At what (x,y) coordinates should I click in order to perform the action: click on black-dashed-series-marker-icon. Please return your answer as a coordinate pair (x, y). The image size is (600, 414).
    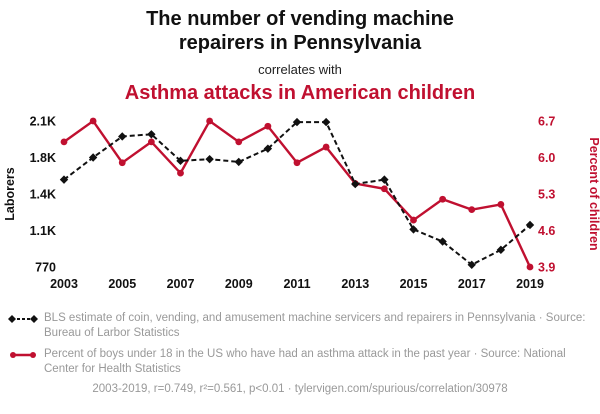
    Looking at the image, I should click on (23, 318).